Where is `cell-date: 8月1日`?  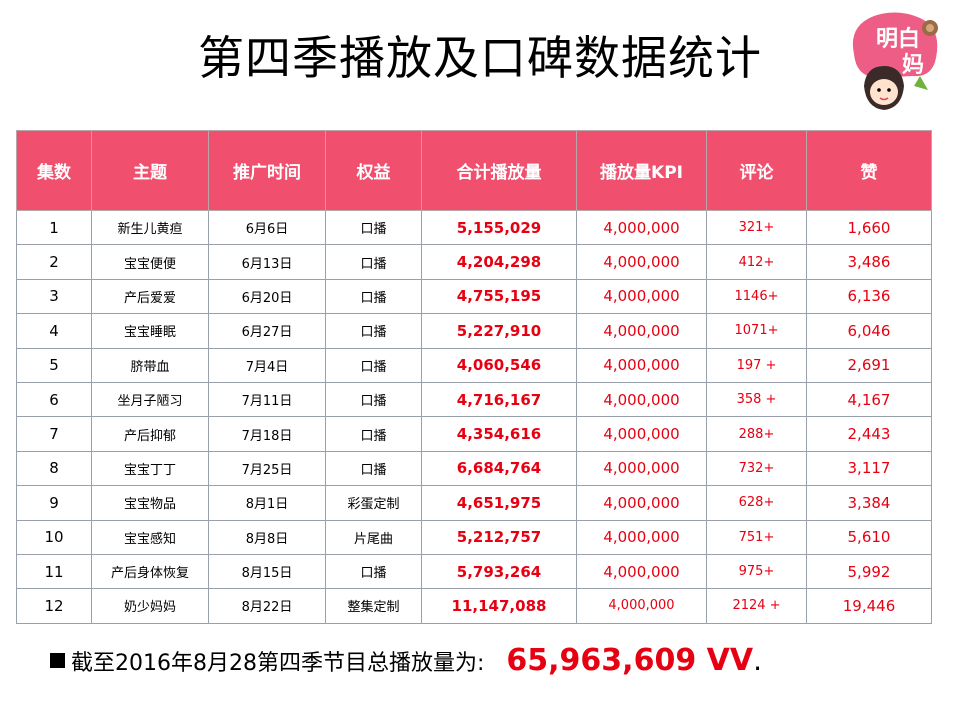
cell-date: 8月1日 is located at coordinates (267, 503).